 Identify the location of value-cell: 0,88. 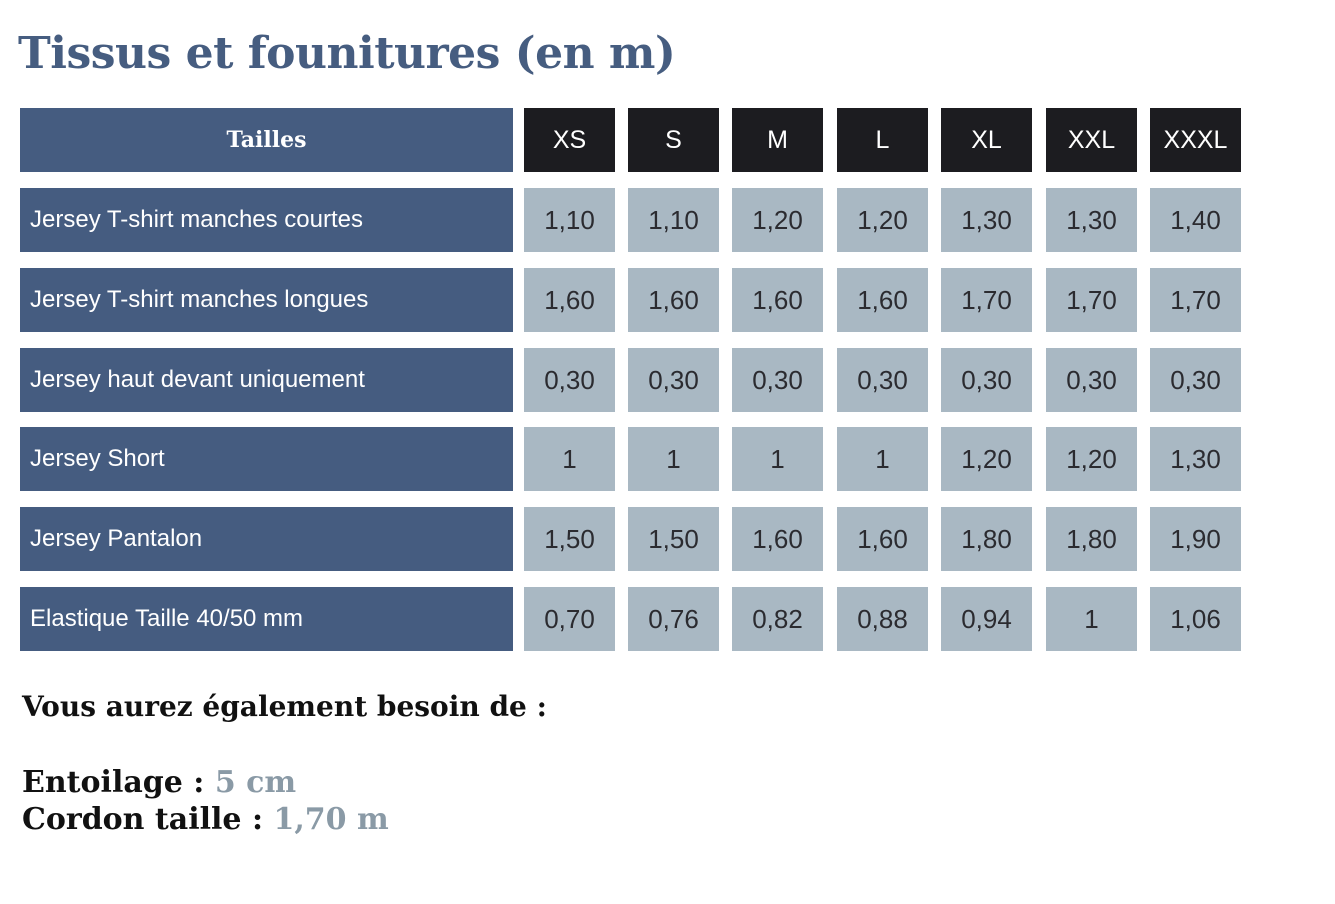
(882, 619).